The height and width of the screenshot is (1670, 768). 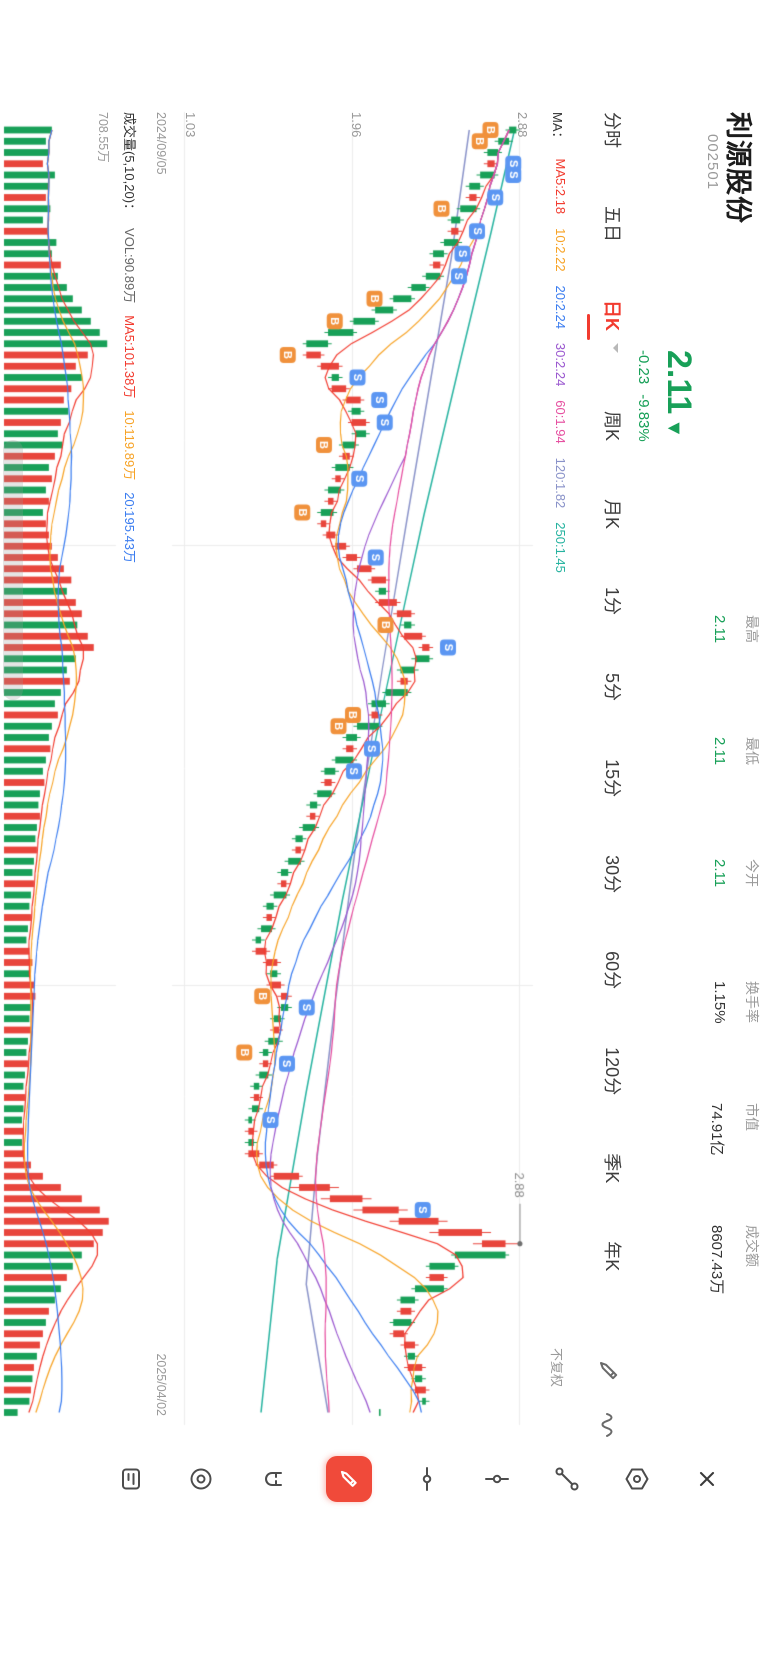 What do you see at coordinates (613, 348) in the screenshot?
I see `chevron-down-icon` at bounding box center [613, 348].